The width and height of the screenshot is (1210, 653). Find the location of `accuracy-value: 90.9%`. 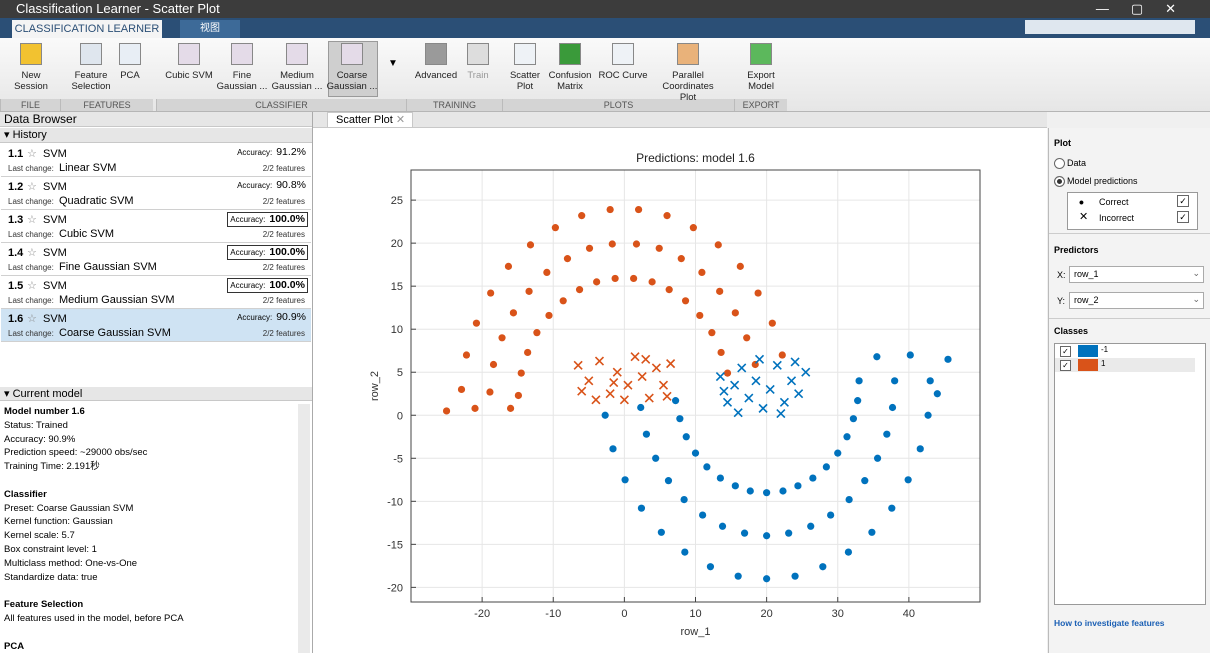

accuracy-value: 90.9% is located at coordinates (291, 317).